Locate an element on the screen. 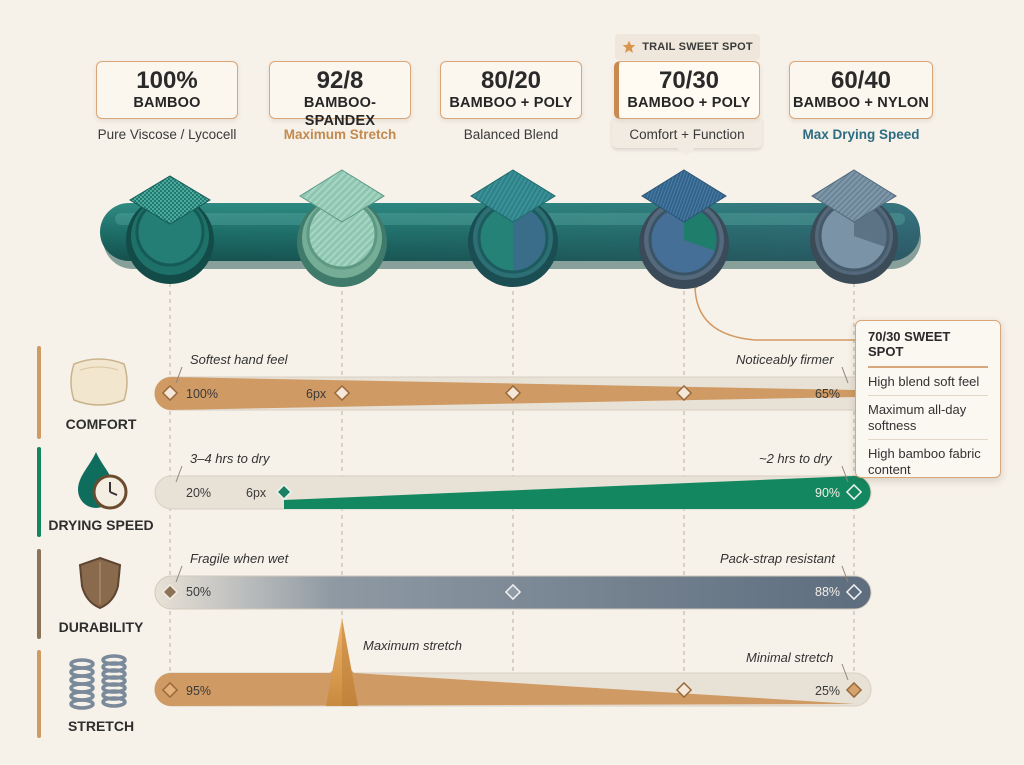 This screenshot has width=1024, height=765. blend-subtitle: Maximum Stretch is located at coordinates (340, 134).